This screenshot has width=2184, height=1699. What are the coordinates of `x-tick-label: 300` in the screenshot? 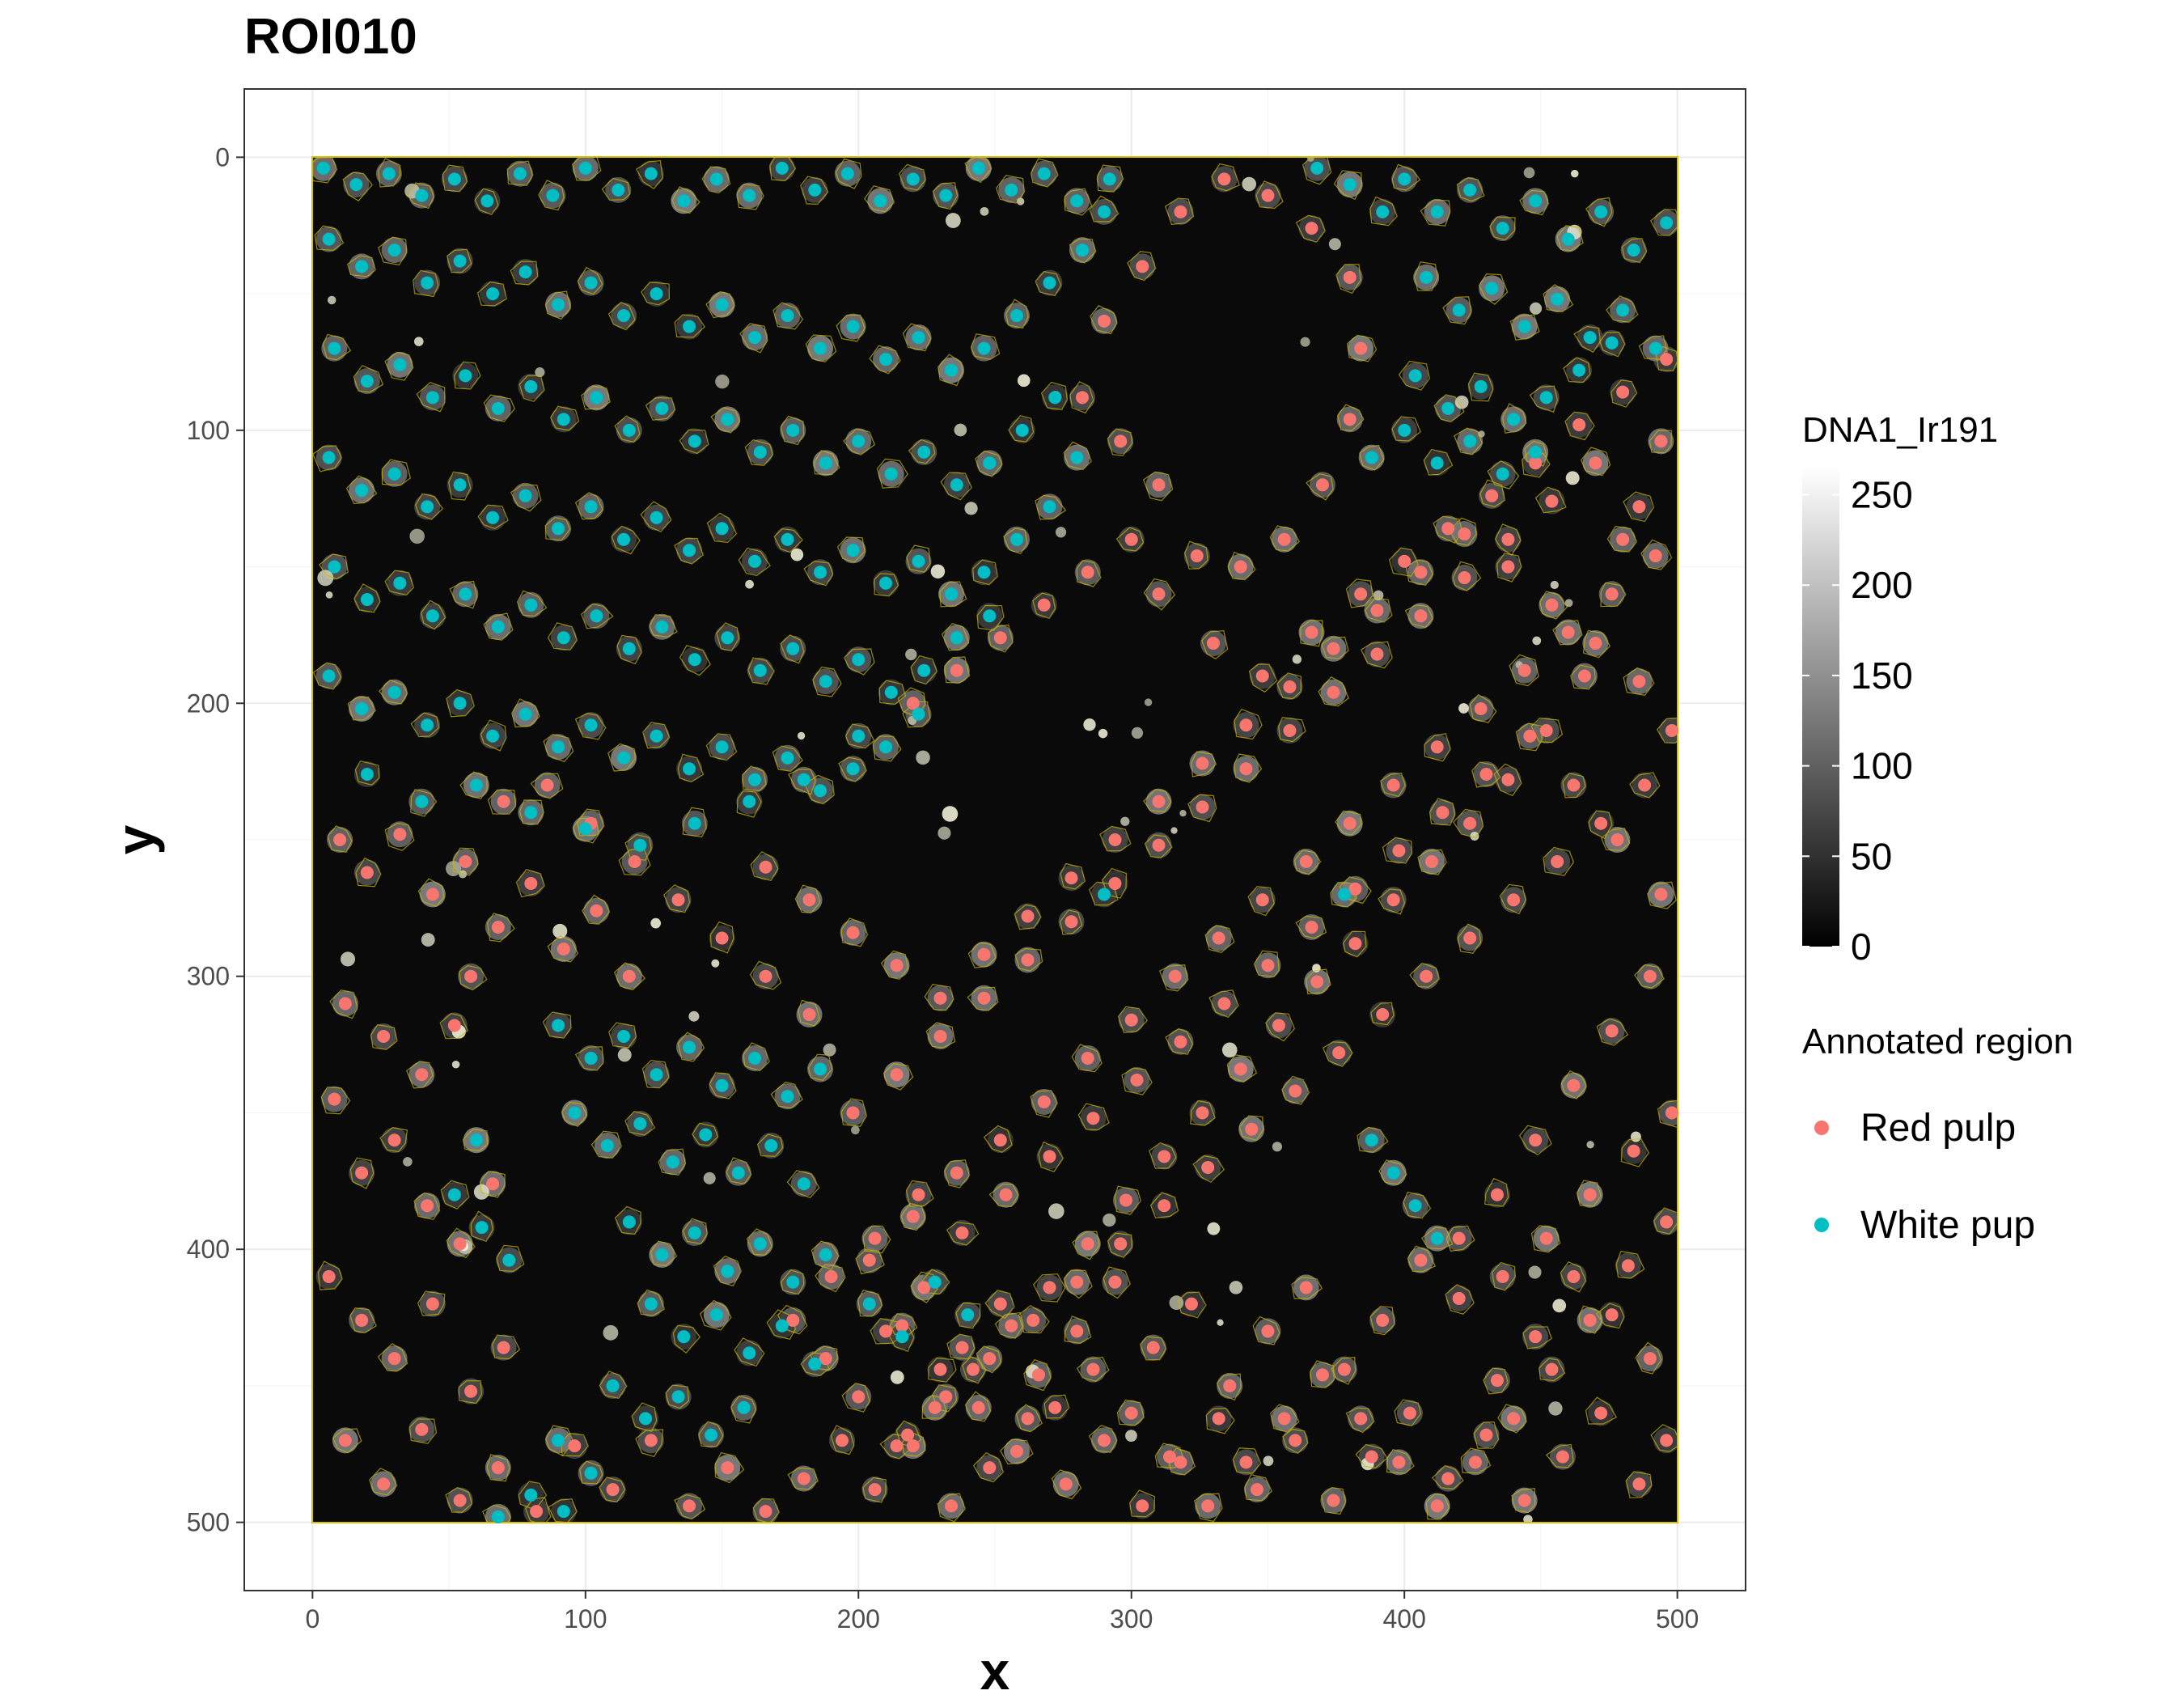 It's located at (1132, 1618).